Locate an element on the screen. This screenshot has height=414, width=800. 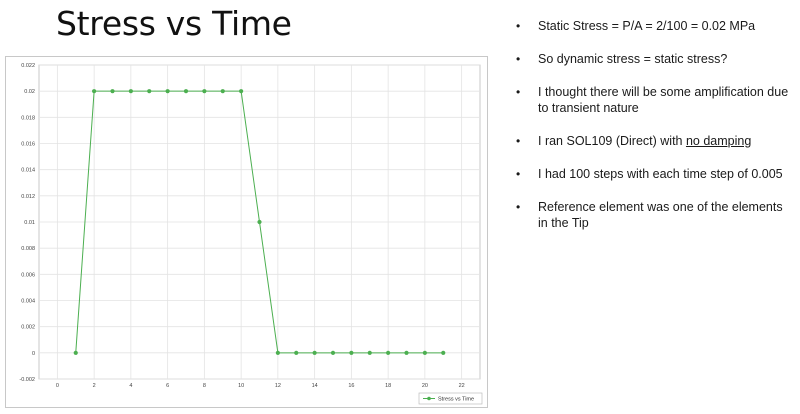
x-tick-label: 16 is located at coordinates (351, 386).